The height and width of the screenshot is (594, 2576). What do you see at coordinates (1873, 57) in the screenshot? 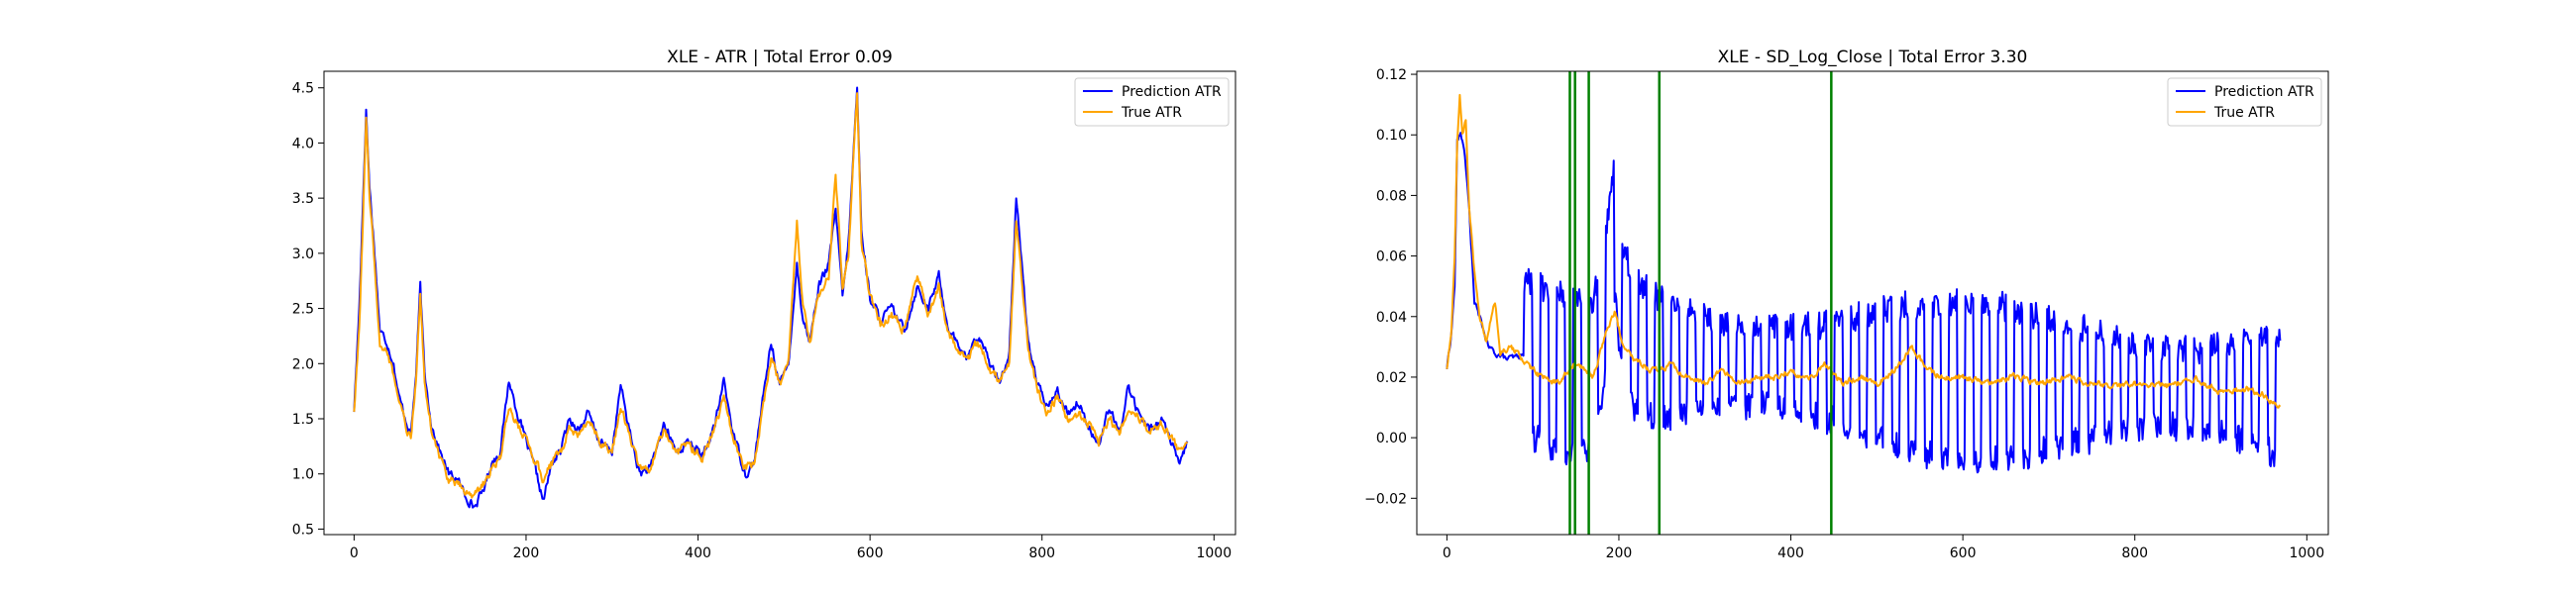
I see `chart-title: XLE - SD_Log_Close | Total Error 3.30` at bounding box center [1873, 57].